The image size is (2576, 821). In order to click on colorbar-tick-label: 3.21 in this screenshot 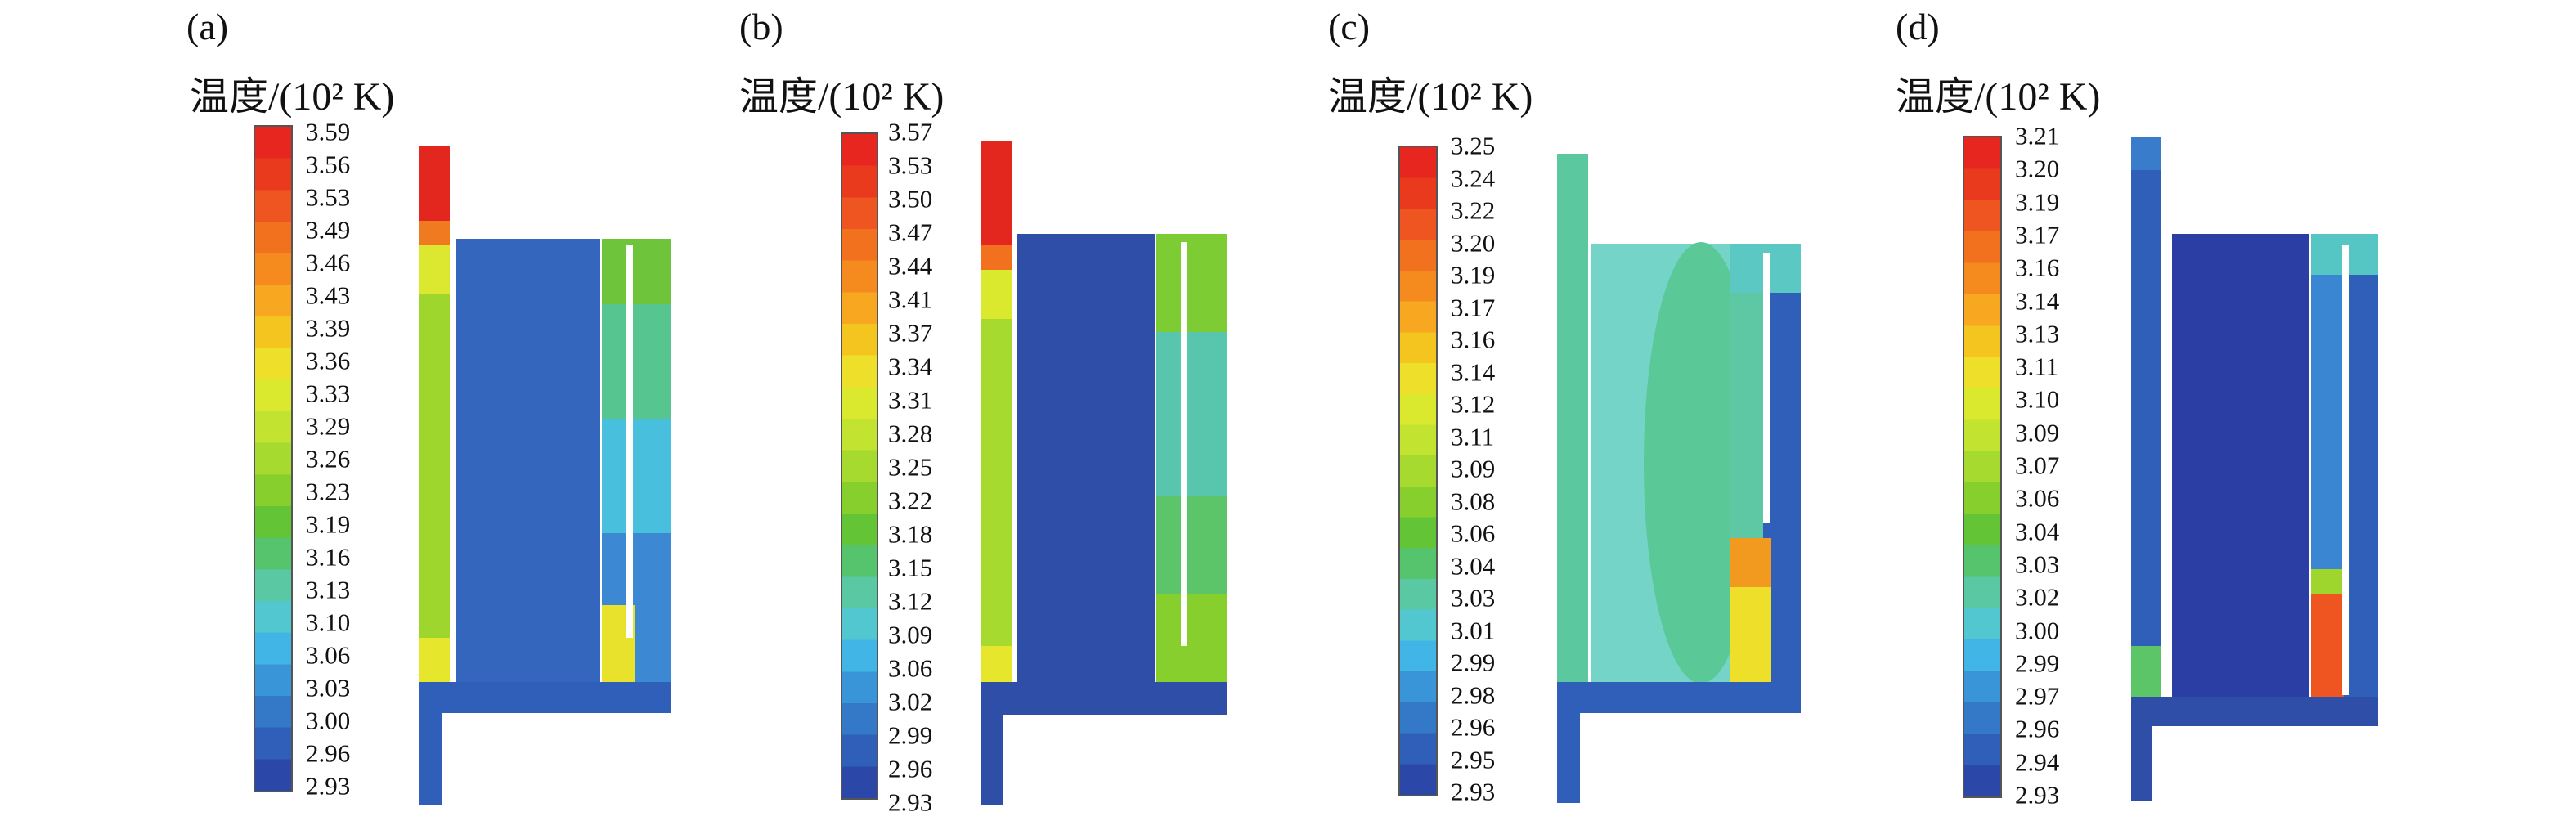, I will do `click(2037, 135)`.